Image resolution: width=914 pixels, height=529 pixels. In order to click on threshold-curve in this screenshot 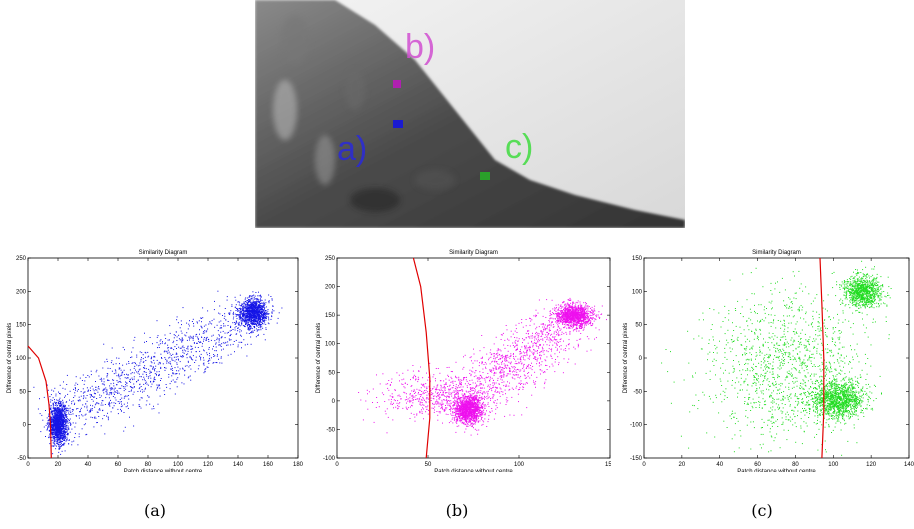, I will do `click(39, 402)`.